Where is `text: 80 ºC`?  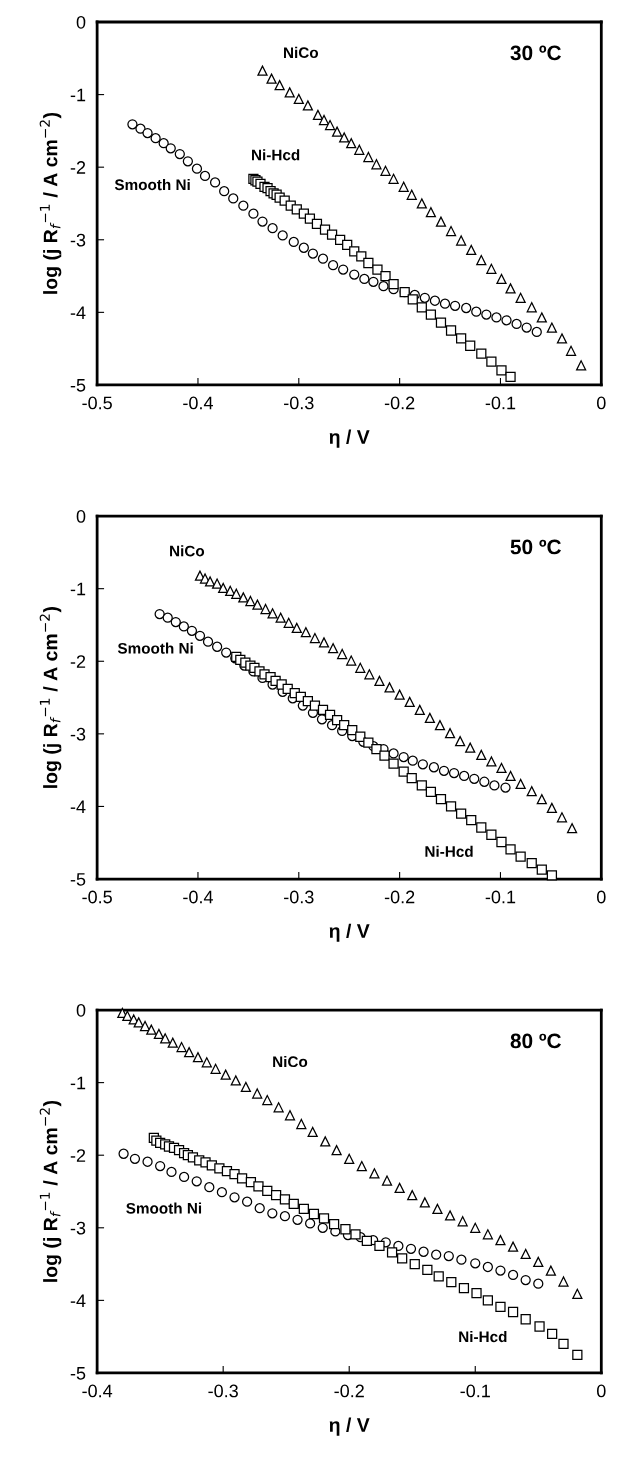
text: 80 ºC is located at coordinates (535, 1041).